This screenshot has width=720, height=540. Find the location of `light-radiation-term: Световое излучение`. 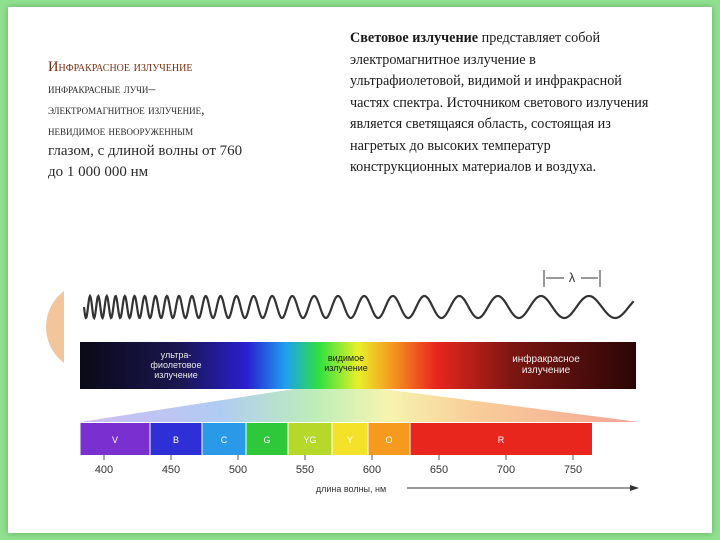

light-radiation-term: Световое излучение is located at coordinates (414, 38).